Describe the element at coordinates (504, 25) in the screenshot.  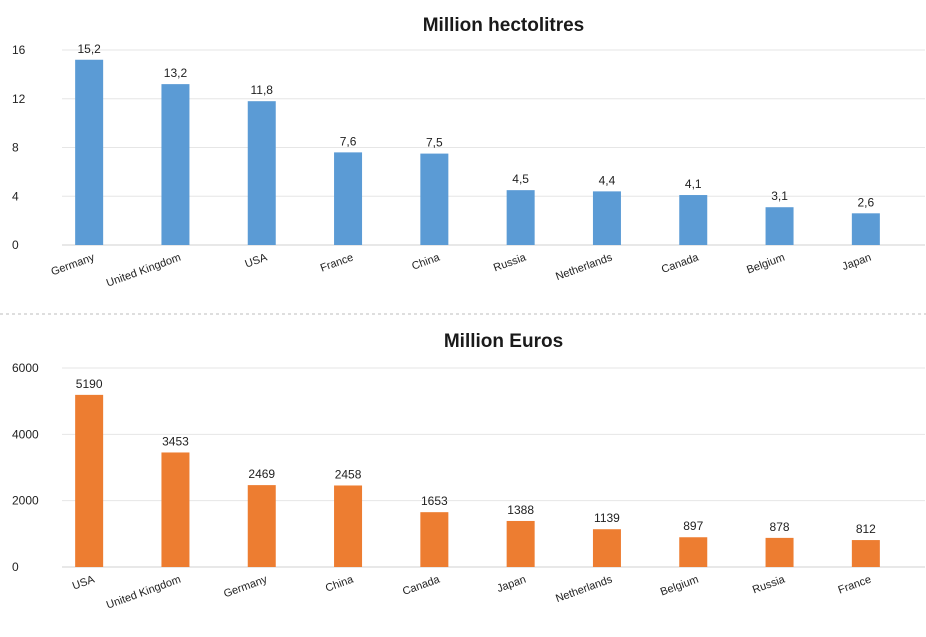
I see `chart-title: Million hectolitres` at that location.